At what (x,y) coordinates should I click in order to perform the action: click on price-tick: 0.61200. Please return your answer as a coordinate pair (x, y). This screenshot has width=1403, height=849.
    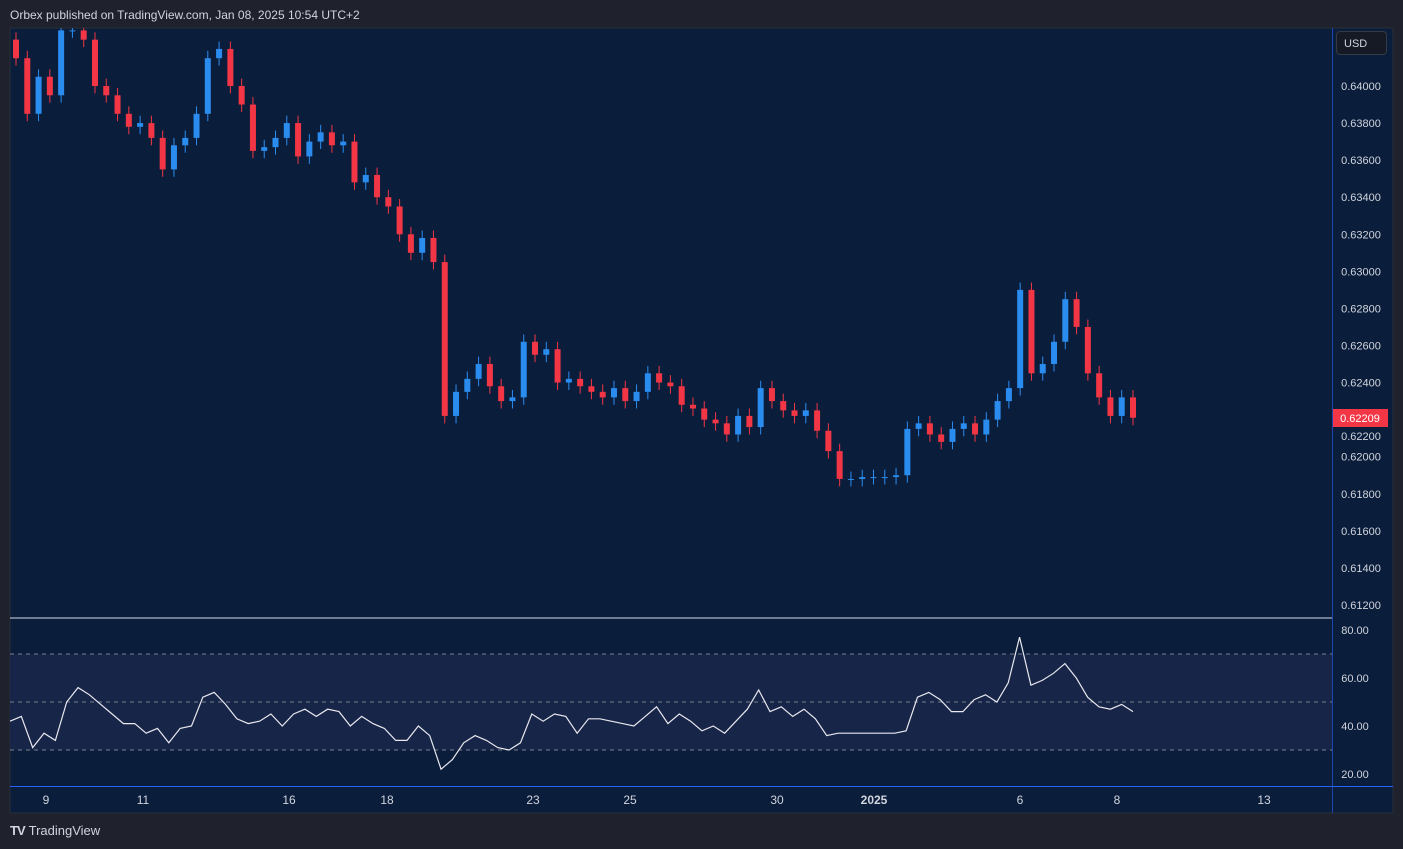
    Looking at the image, I should click on (1361, 606).